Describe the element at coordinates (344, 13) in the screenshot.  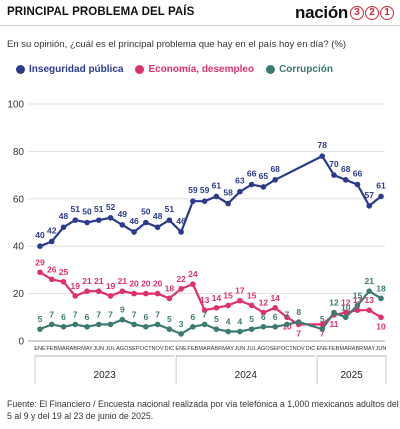
I see `brand-logo: nación 3 2 1` at that location.